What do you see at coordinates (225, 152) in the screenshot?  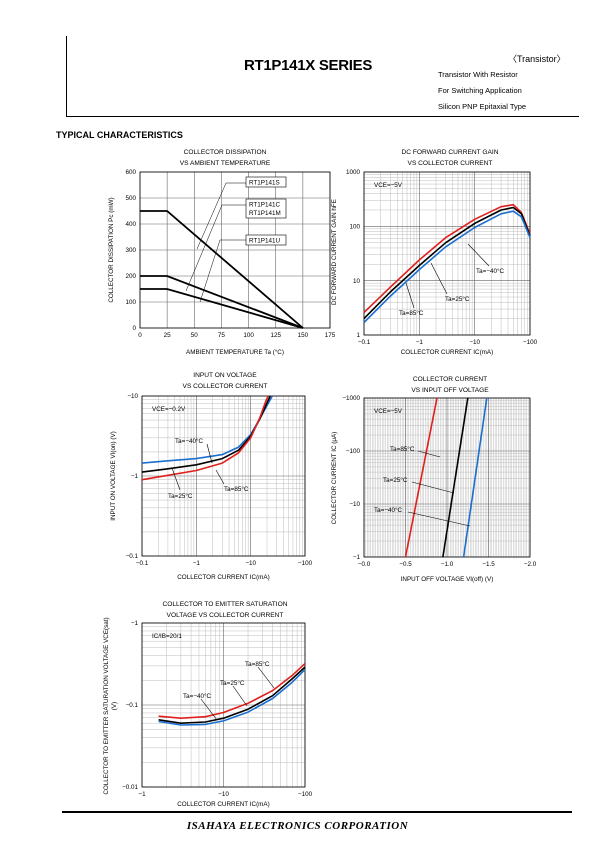 I see `chart-title-line-1: COLLECTOR DISSIPATION` at bounding box center [225, 152].